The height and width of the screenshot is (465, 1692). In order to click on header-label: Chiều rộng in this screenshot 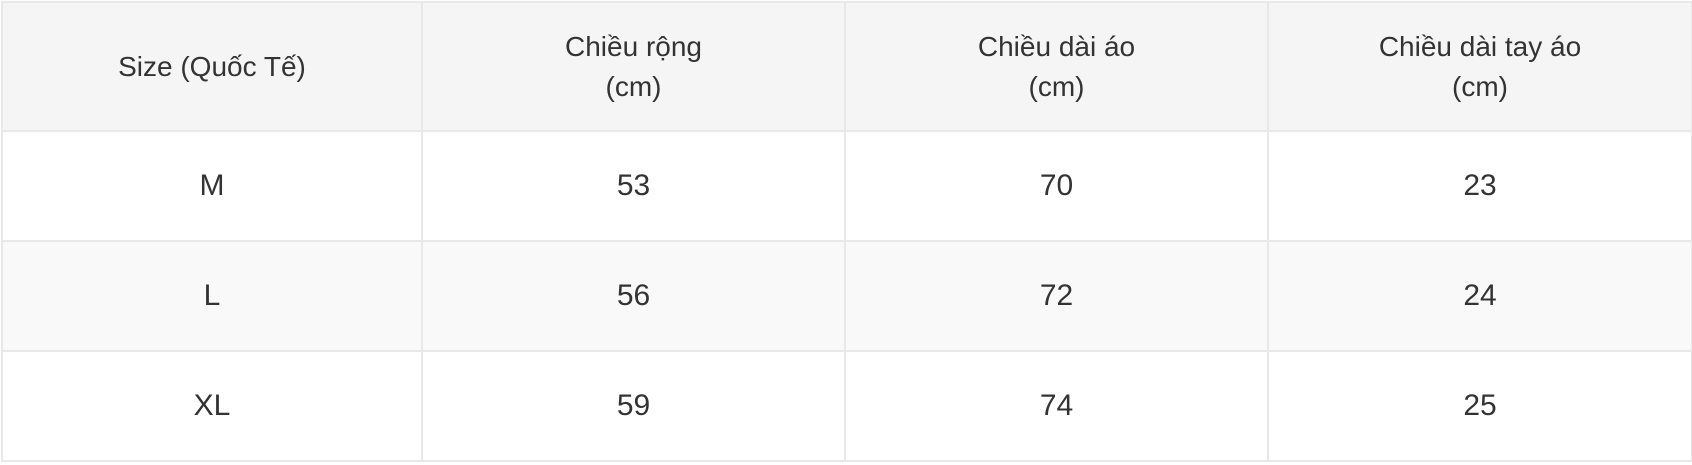, I will do `click(633, 46)`.